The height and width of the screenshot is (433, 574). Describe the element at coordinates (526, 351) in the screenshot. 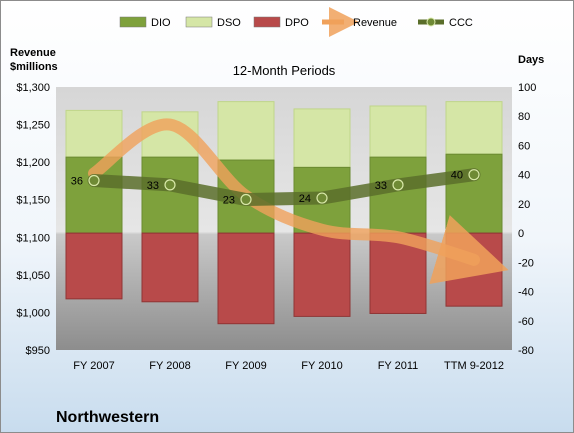

I see `right-tick-label: -80` at that location.